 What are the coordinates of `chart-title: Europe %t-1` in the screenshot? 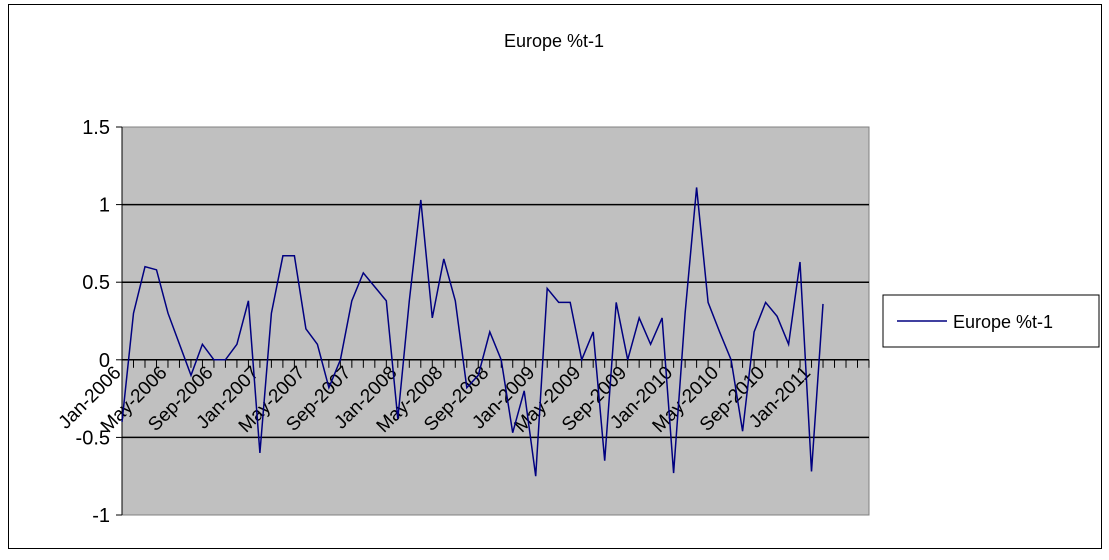 It's located at (554, 41).